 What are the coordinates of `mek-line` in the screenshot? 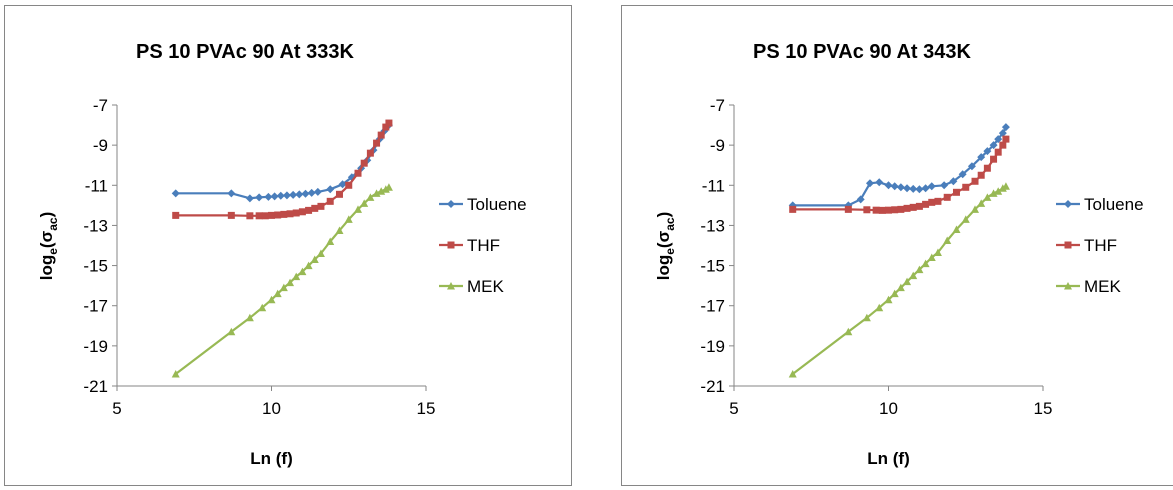 It's located at (899, 280).